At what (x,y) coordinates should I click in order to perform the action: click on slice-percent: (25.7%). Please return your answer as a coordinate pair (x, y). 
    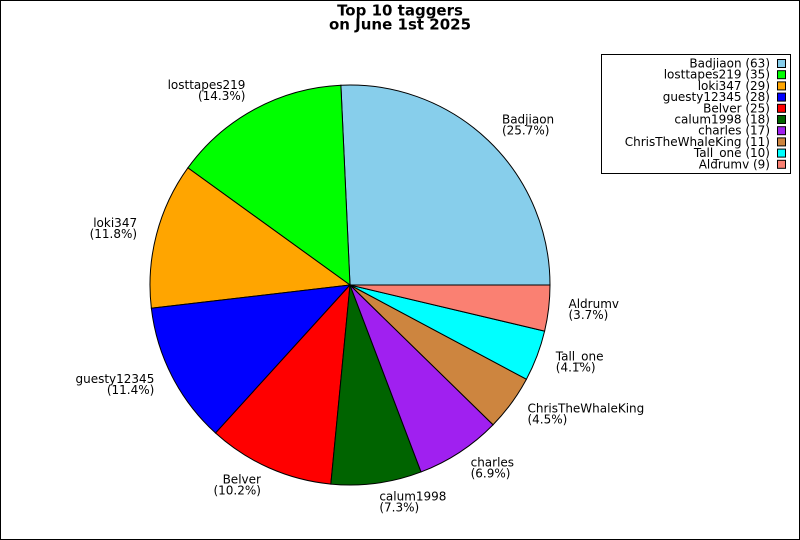
    Looking at the image, I should click on (525, 130).